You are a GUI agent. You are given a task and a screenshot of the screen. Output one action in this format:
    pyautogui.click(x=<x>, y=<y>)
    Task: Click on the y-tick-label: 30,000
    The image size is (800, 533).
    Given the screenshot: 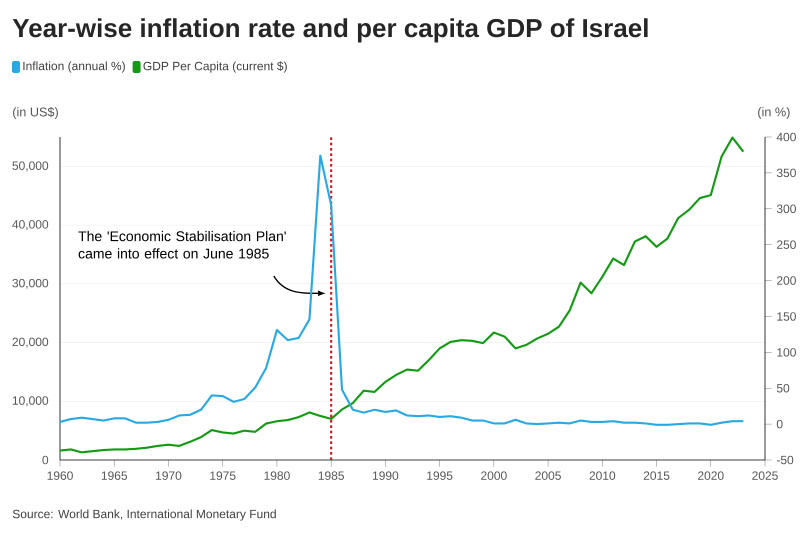 What is the action you would take?
    pyautogui.click(x=30, y=283)
    